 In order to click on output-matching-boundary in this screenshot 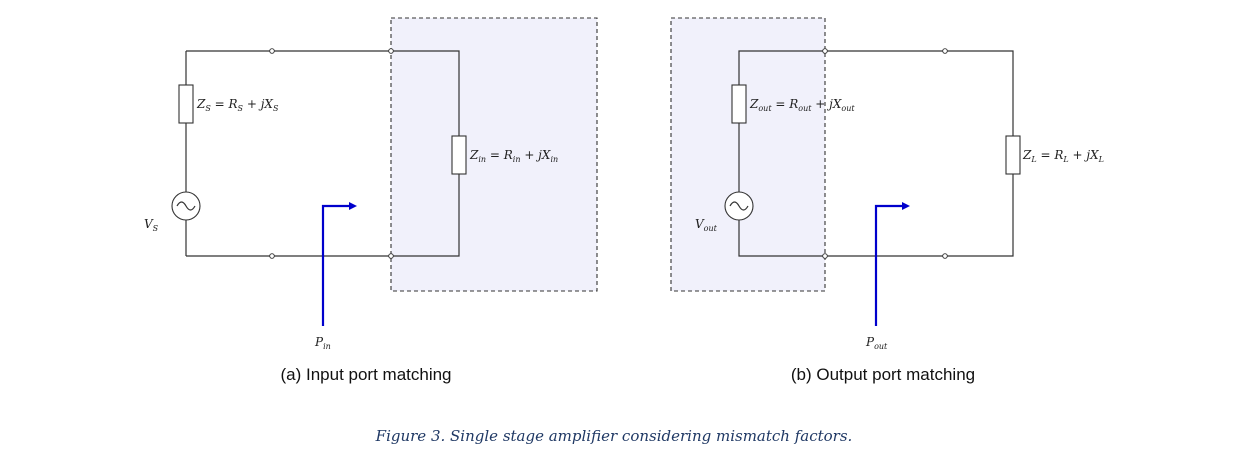, I will do `click(748, 154)`.